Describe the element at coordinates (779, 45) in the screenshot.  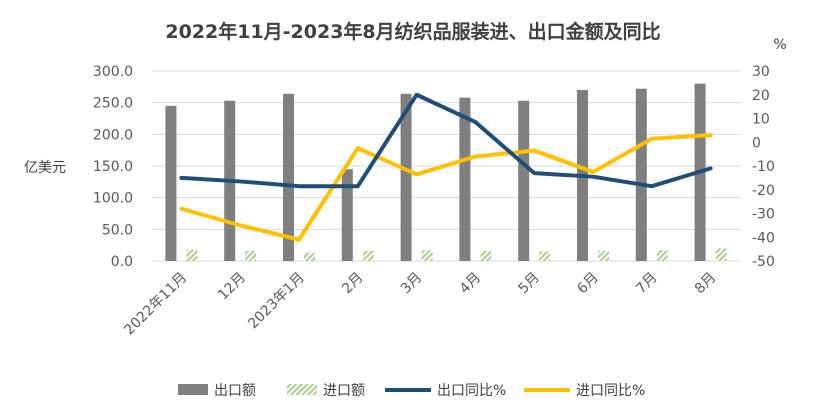
I see `right-axis-label: %` at that location.